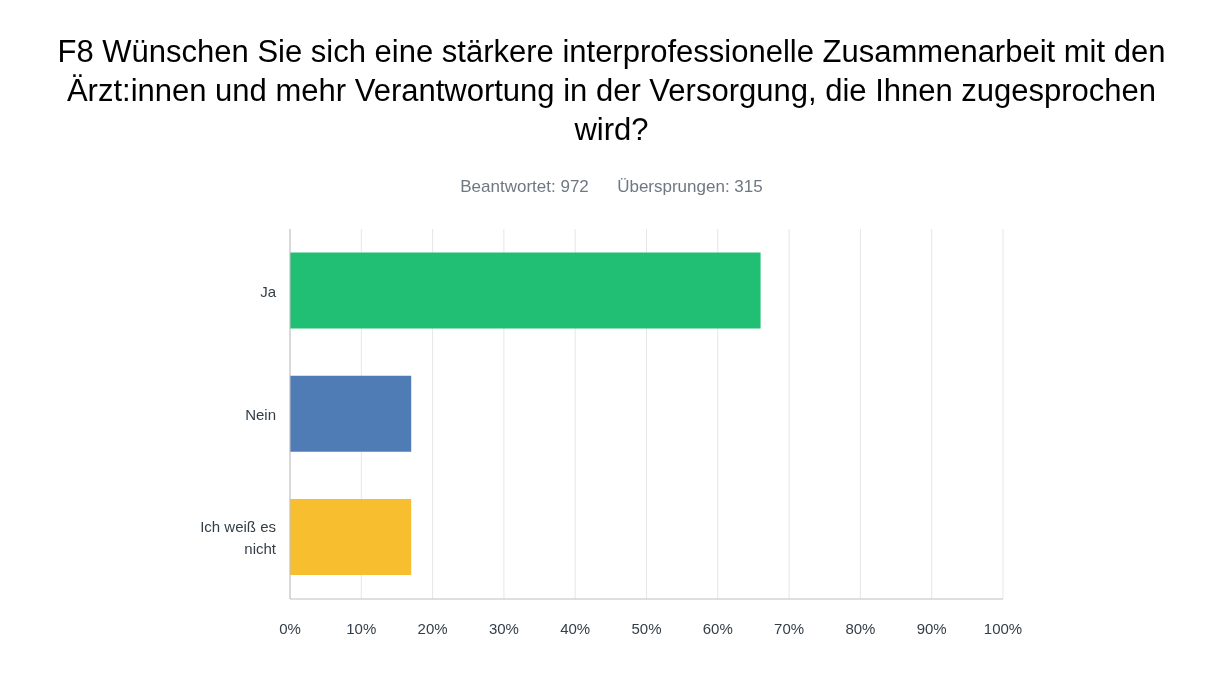 The image size is (1223, 679). What do you see at coordinates (238, 537) in the screenshot?
I see `y-tick-label: Ich weiß es nicht` at bounding box center [238, 537].